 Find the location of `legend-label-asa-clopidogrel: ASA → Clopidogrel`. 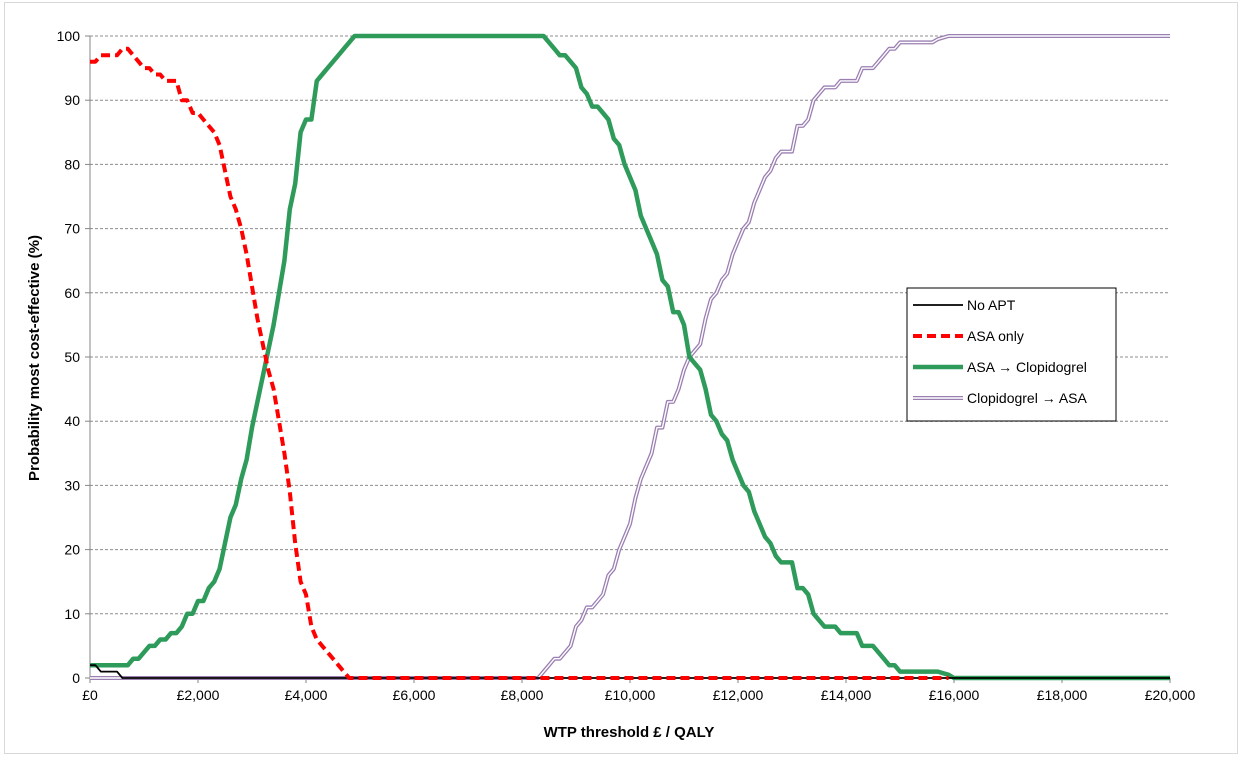

legend-label-asa-clopidogrel: ASA → Clopidogrel is located at coordinates (1027, 367).